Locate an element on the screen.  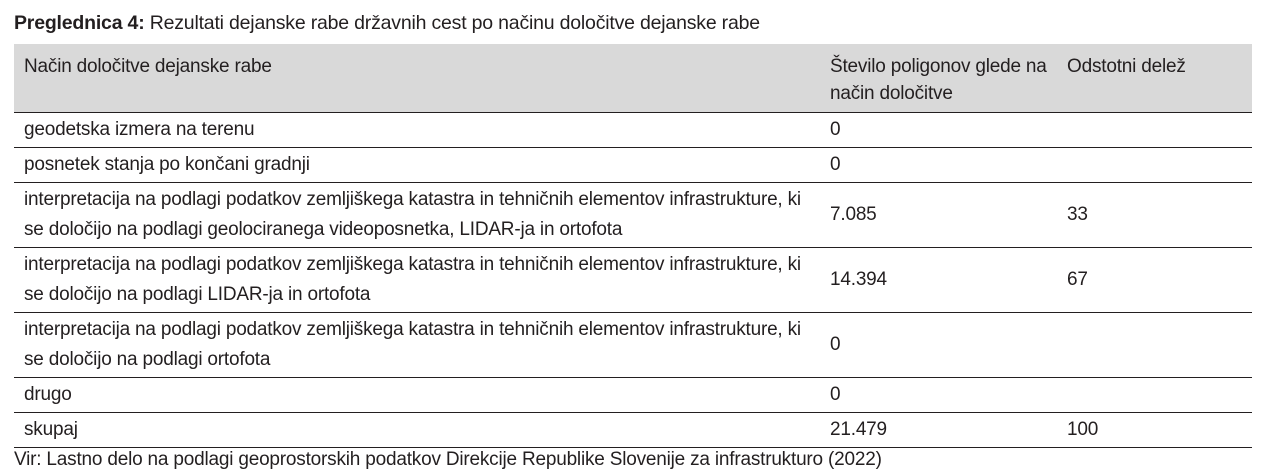
cell-method: posnetek stanja po končani gradnji is located at coordinates (417, 165).